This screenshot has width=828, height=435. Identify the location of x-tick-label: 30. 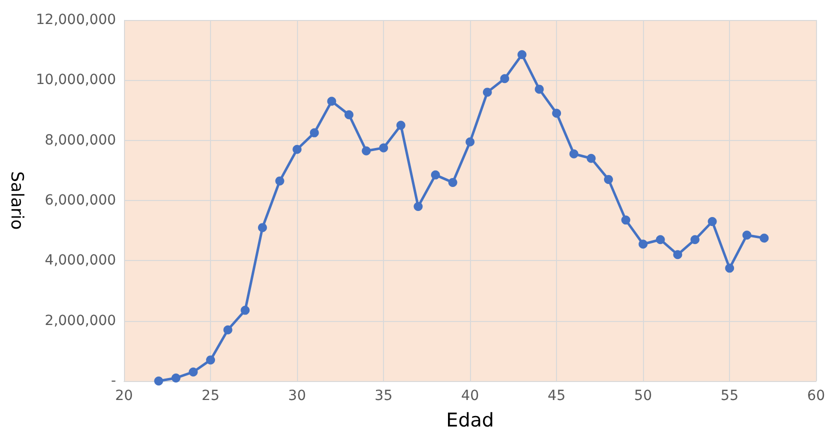
(297, 396).